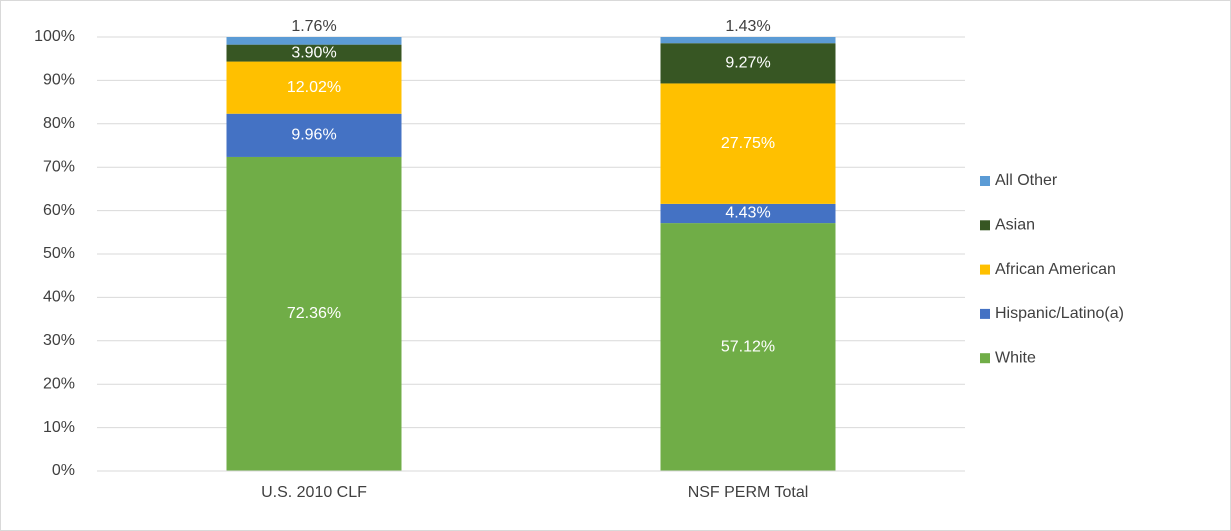 This screenshot has height=531, width=1231. What do you see at coordinates (54, 36) in the screenshot?
I see `y-tick-label: 100%` at bounding box center [54, 36].